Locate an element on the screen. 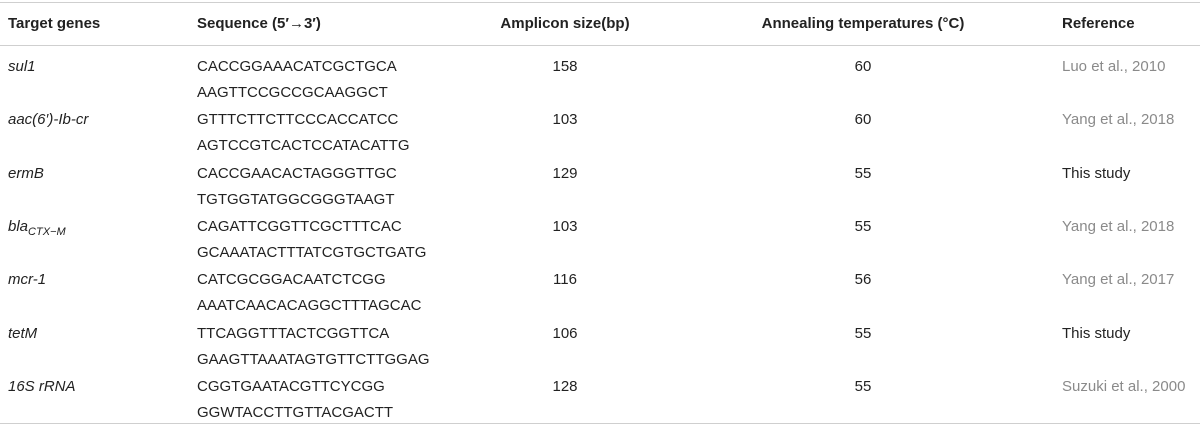 This screenshot has width=1200, height=425. amplicon-size: 106 is located at coordinates (565, 333).